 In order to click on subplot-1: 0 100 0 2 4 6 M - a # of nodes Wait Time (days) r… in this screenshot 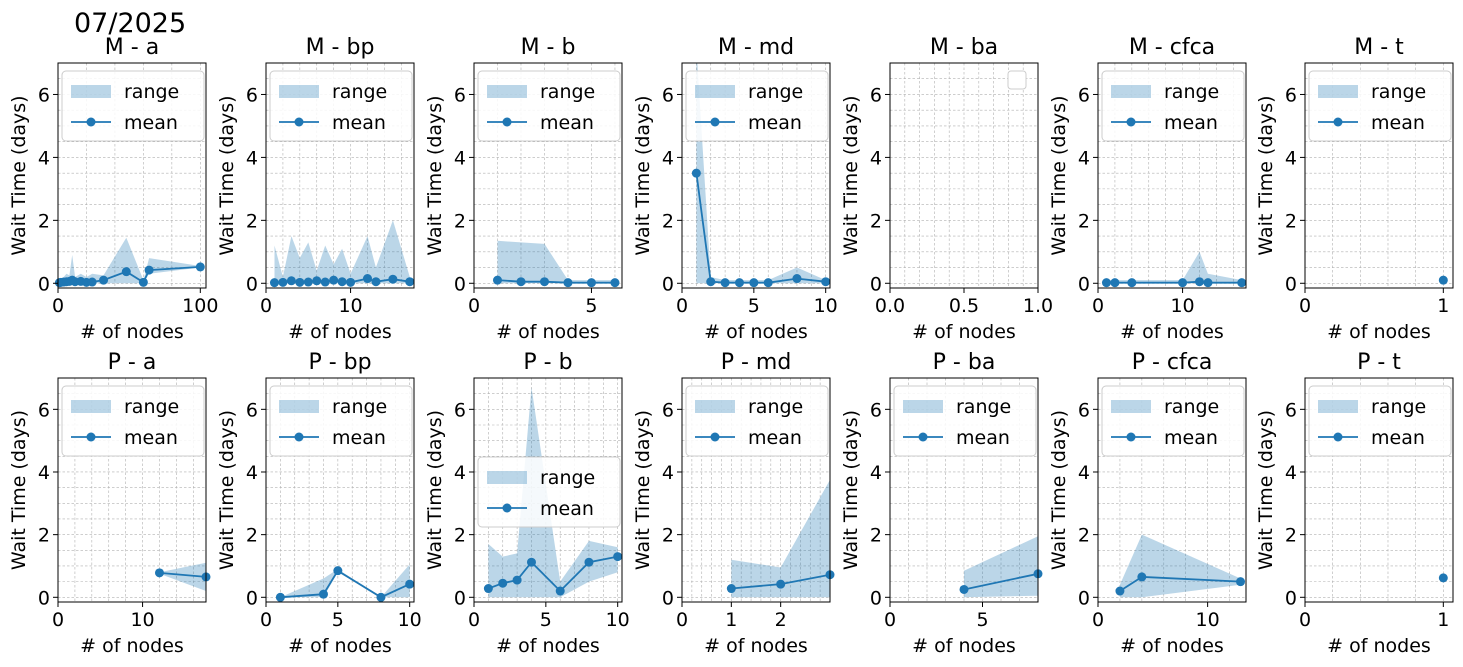, I will do `click(113, 189)`.